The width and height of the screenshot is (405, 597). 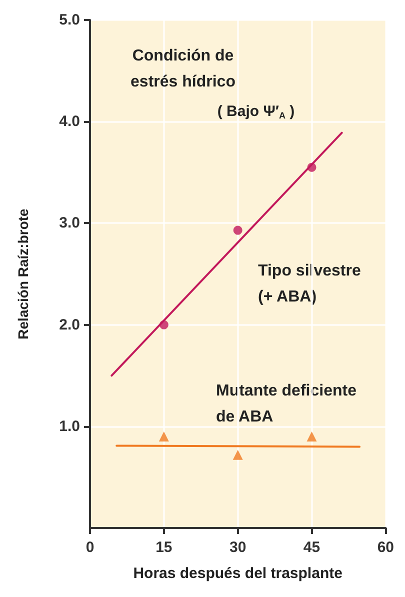 I want to click on y-tick-label: 1.0, so click(x=69, y=426).